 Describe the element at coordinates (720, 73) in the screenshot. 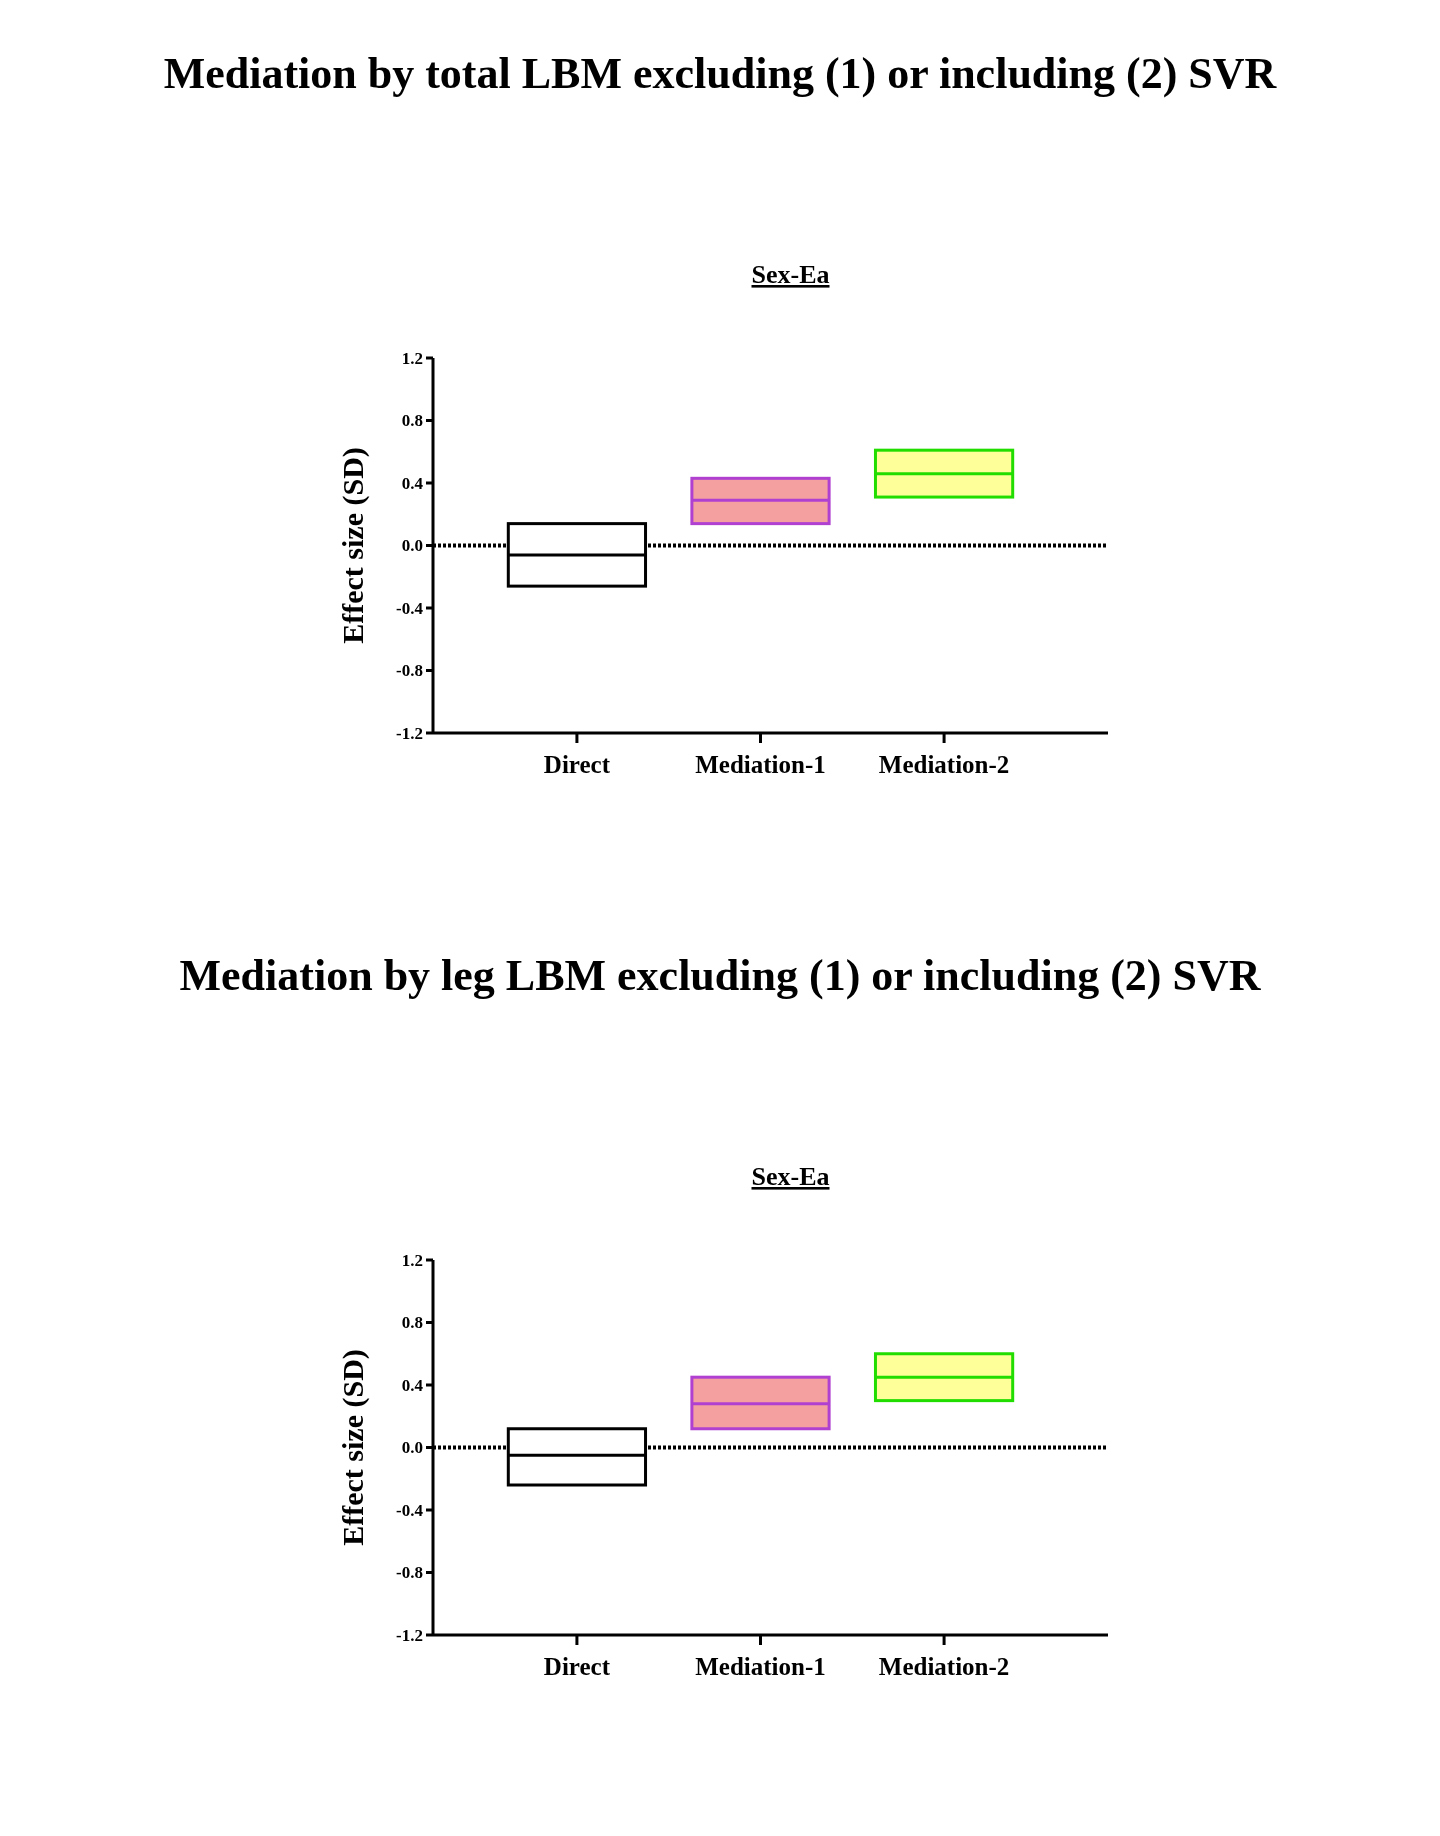

I see `chart-title: Mediation by total LBM excluding (1) or including (2) SVR` at that location.